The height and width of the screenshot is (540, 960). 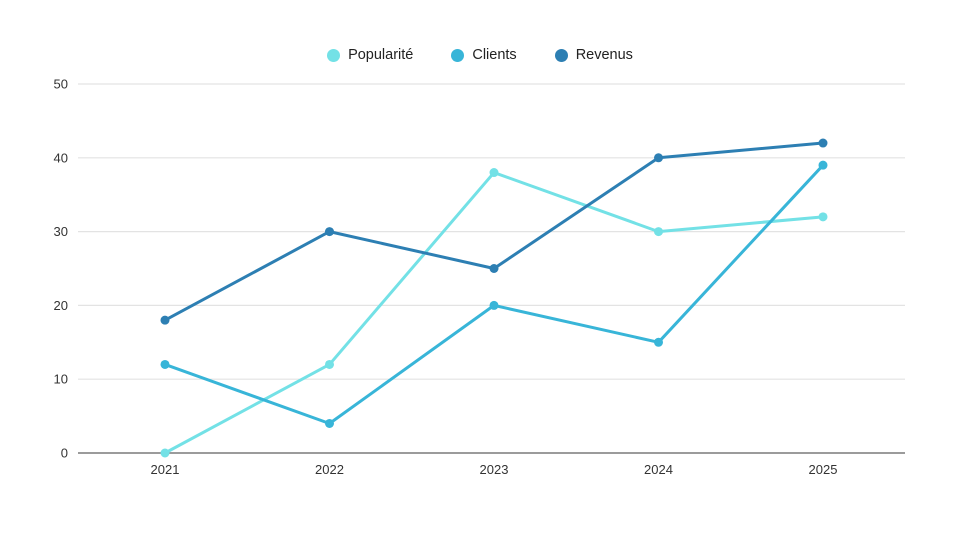 I want to click on legend-item-clients: Clients, so click(x=484, y=55).